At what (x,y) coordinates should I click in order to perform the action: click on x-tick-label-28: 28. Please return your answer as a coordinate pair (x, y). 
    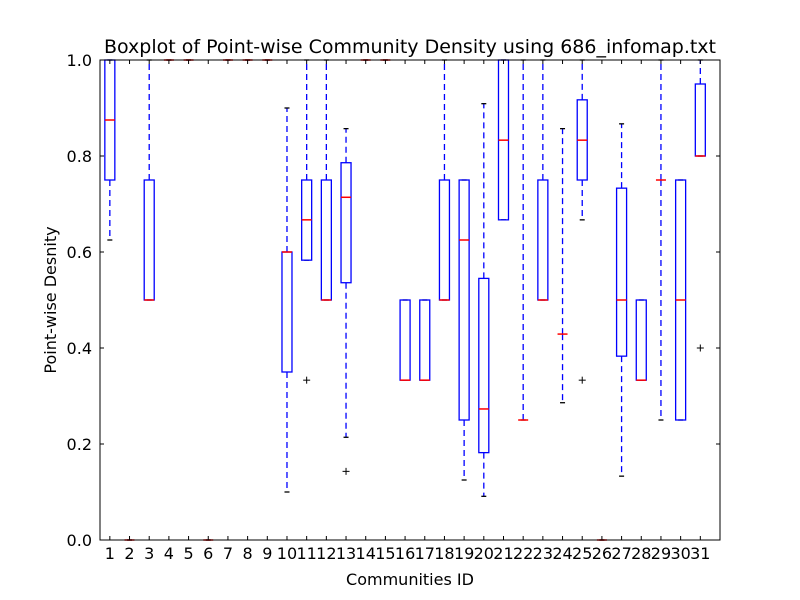
    Looking at the image, I should click on (641, 553).